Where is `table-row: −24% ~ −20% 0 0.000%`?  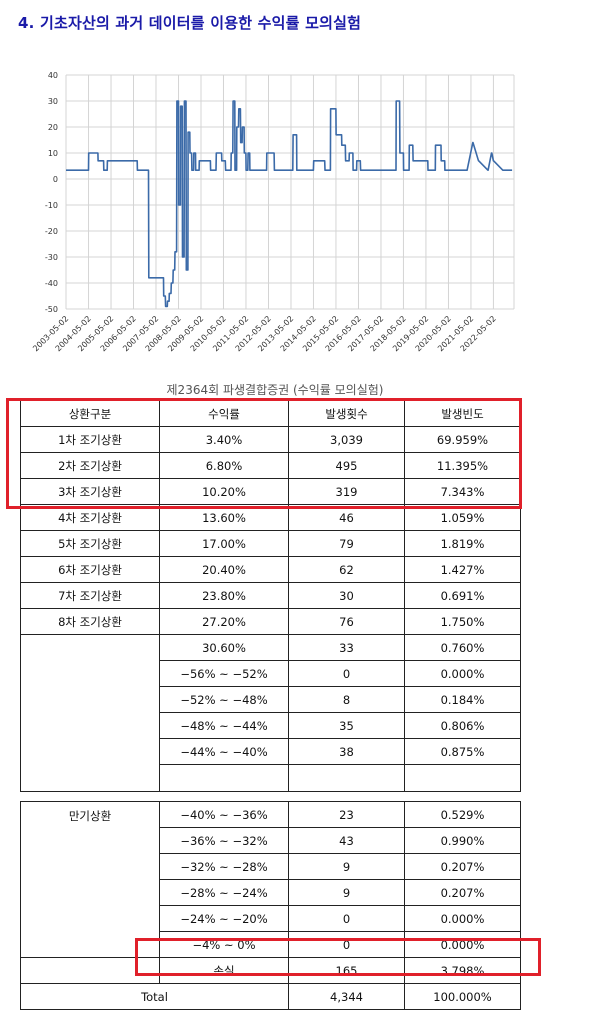
table-row: −24% ~ −20% 0 0.000% is located at coordinates (271, 918).